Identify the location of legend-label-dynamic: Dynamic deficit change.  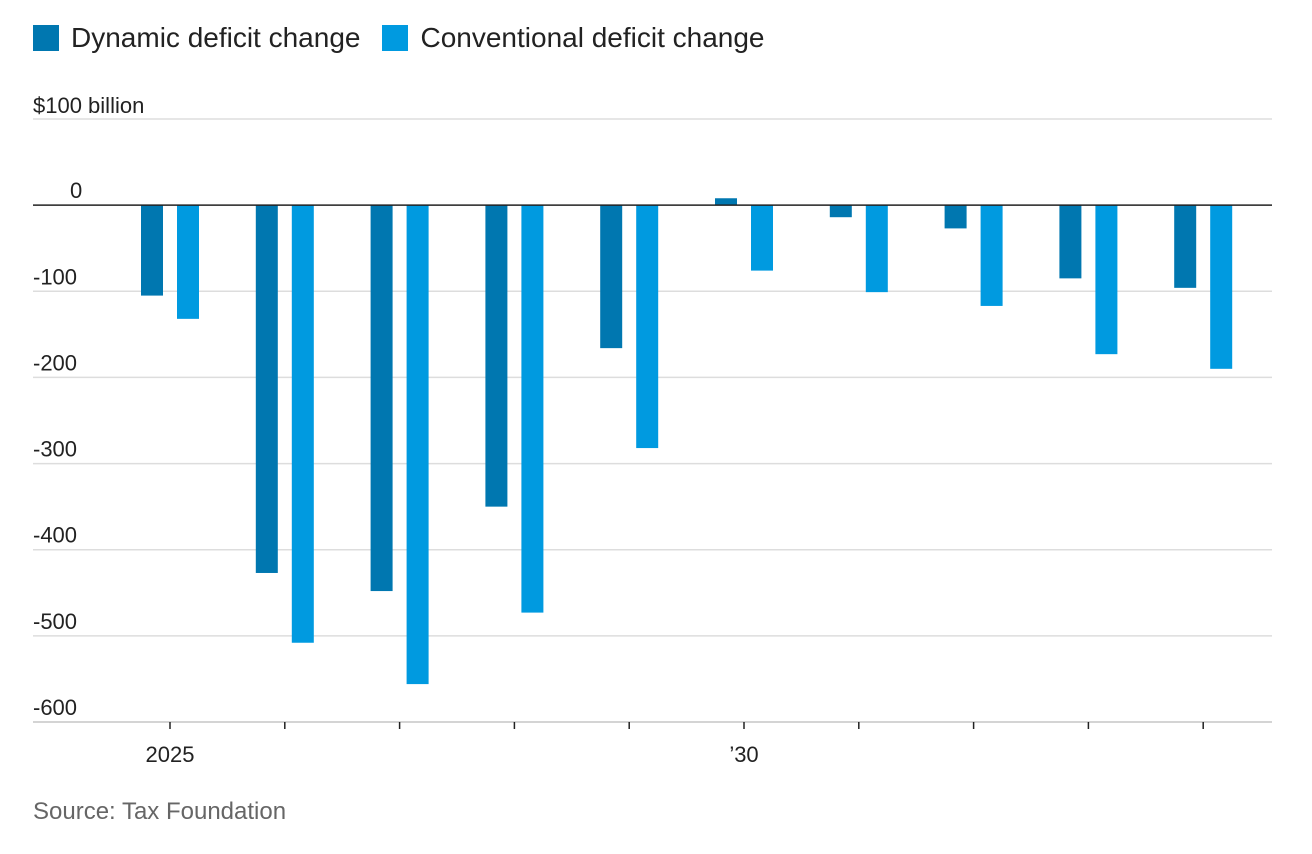
(216, 37).